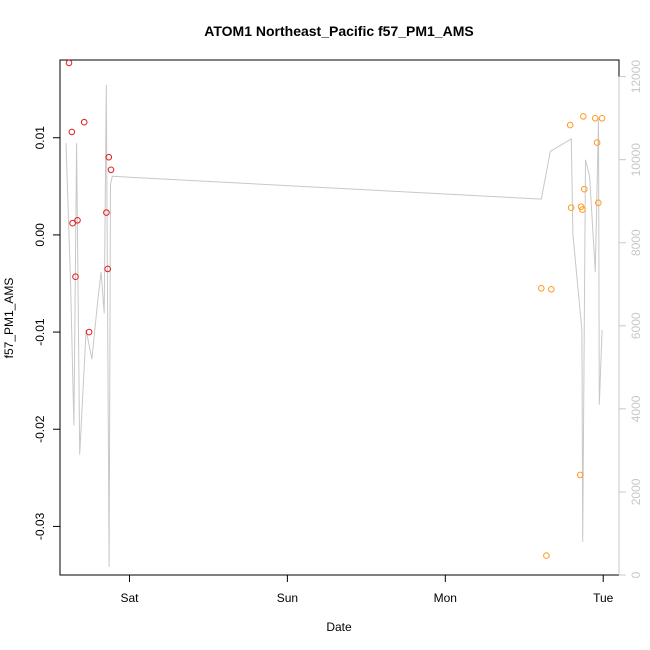 The image size is (650, 650). Describe the element at coordinates (287, 598) in the screenshot. I see `x-tick-label: Sun` at that location.